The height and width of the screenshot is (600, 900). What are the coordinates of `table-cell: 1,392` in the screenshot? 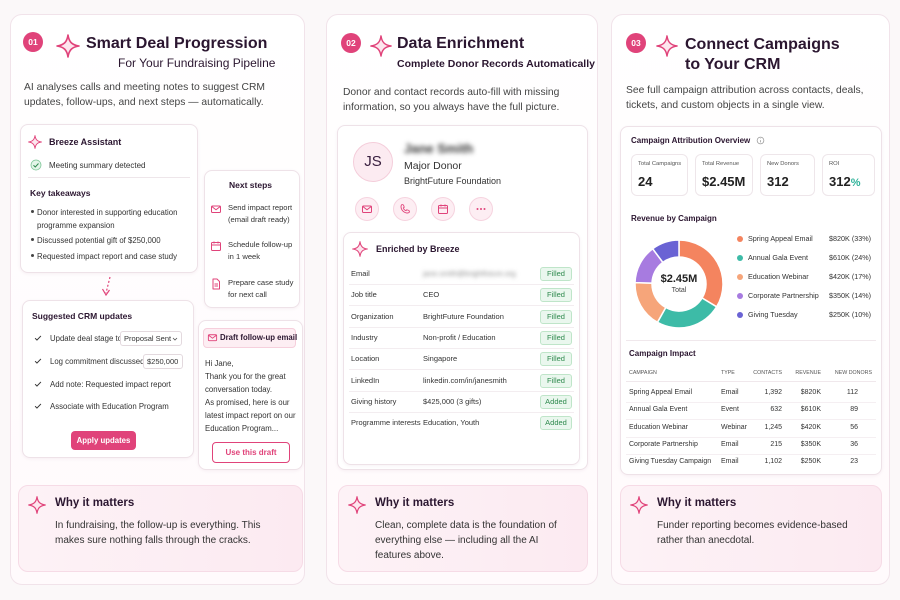 It's located at (773, 392).